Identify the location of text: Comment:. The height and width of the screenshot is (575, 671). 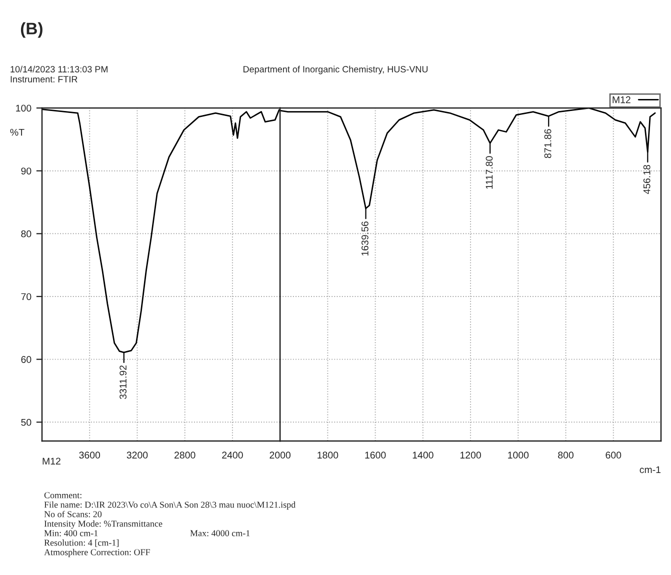
(63, 495).